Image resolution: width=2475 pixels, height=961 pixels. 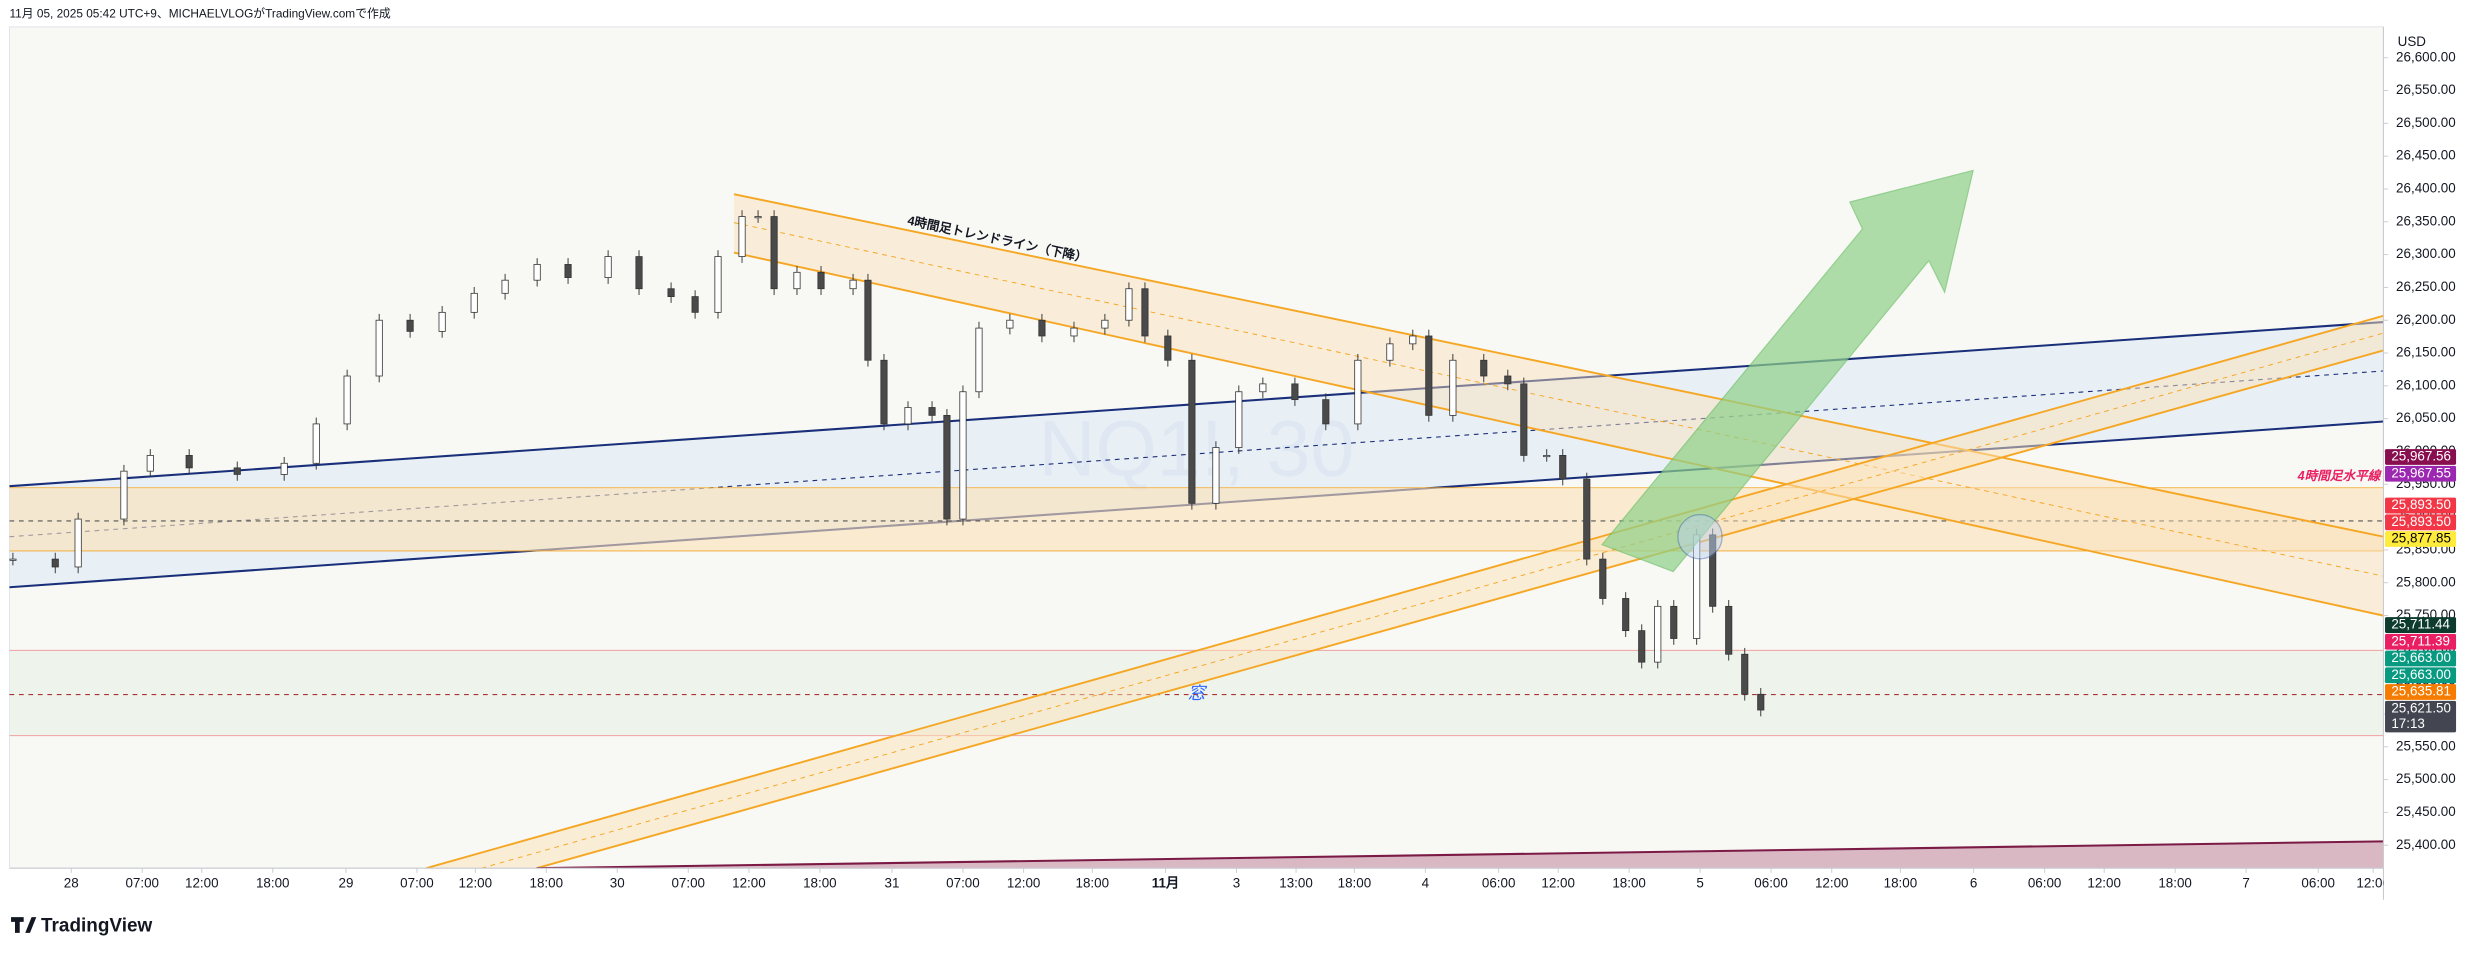 I want to click on x-tick-label: 31, so click(x=892, y=883).